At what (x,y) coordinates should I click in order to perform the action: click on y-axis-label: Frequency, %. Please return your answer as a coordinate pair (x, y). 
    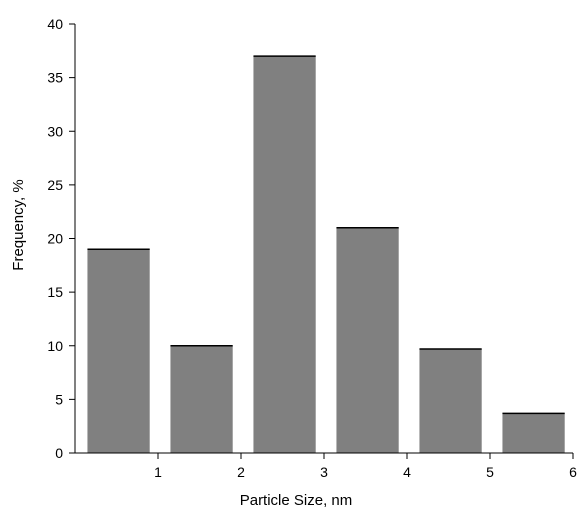
    Looking at the image, I should click on (18, 224).